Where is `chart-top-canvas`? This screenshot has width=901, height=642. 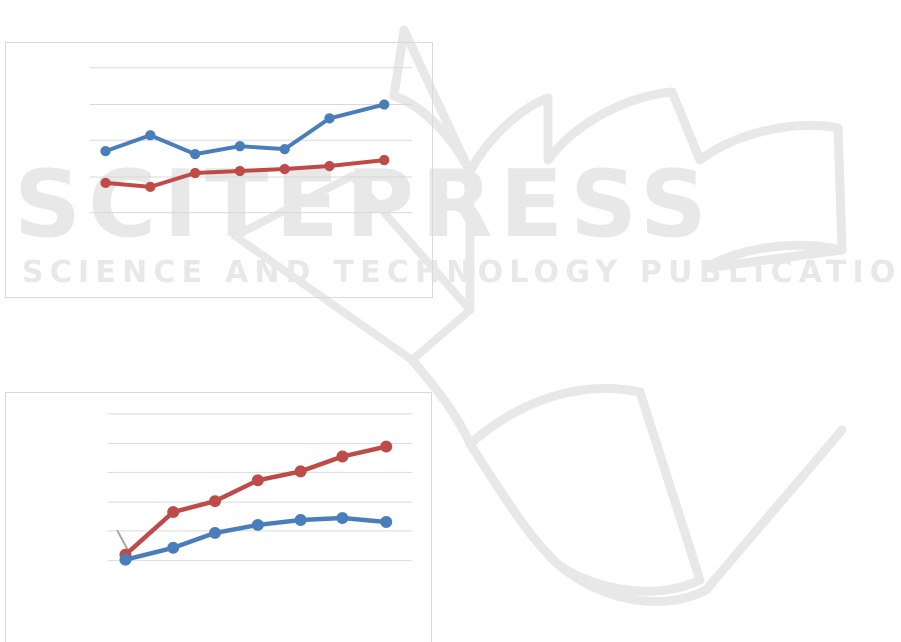 chart-top-canvas is located at coordinates (251, 140).